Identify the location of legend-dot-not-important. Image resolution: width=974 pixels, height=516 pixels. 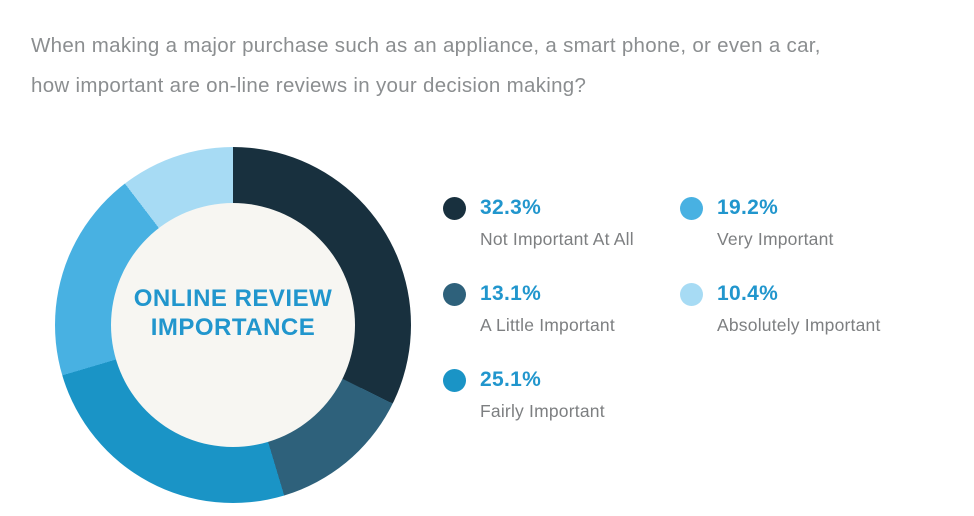
(454, 208).